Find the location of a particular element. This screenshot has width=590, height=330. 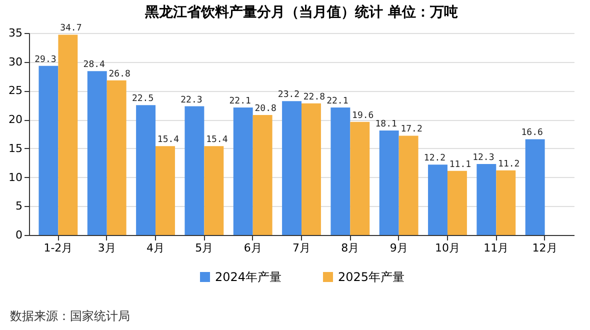

y-tick-label: 5 is located at coordinates (19, 206).